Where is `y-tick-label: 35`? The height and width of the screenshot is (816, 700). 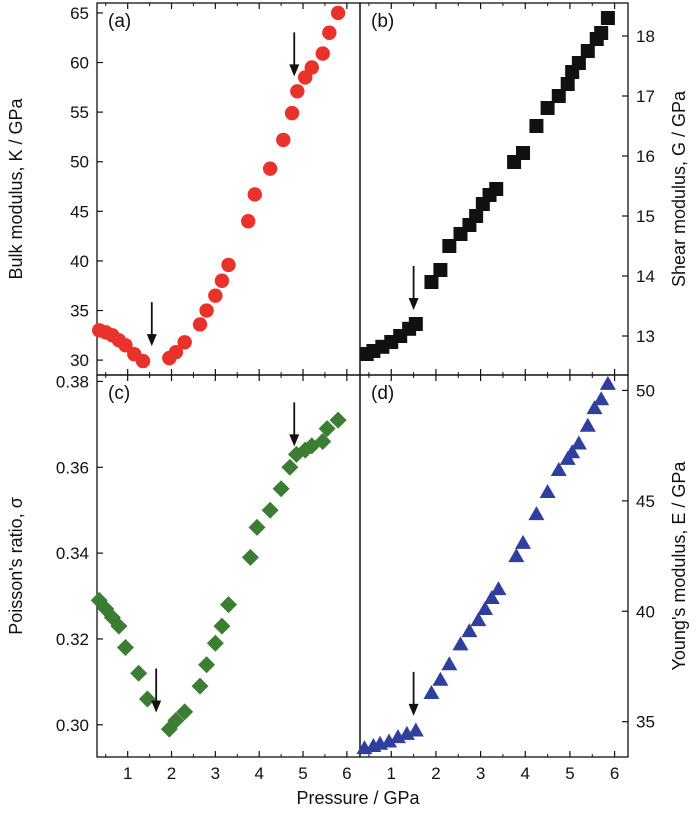
y-tick-label: 35 is located at coordinates (645, 722).